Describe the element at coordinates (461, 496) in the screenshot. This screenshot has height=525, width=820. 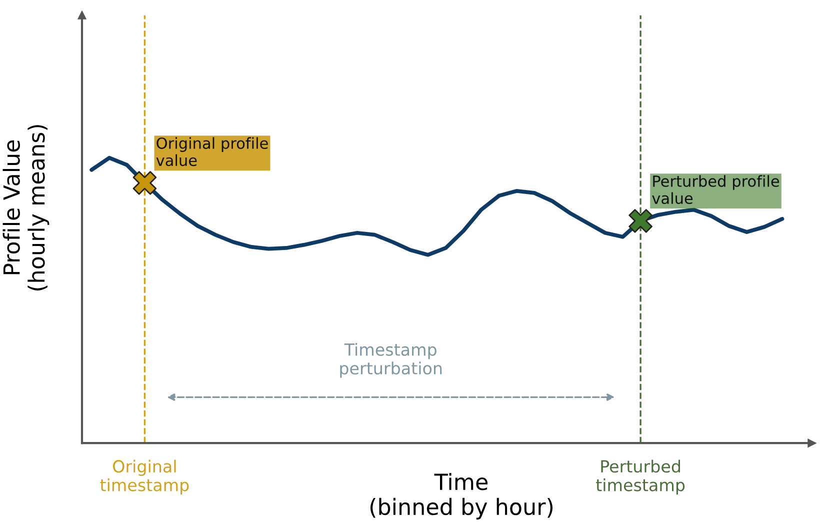
I see `x-axis-title: Time (binned by hour)` at that location.